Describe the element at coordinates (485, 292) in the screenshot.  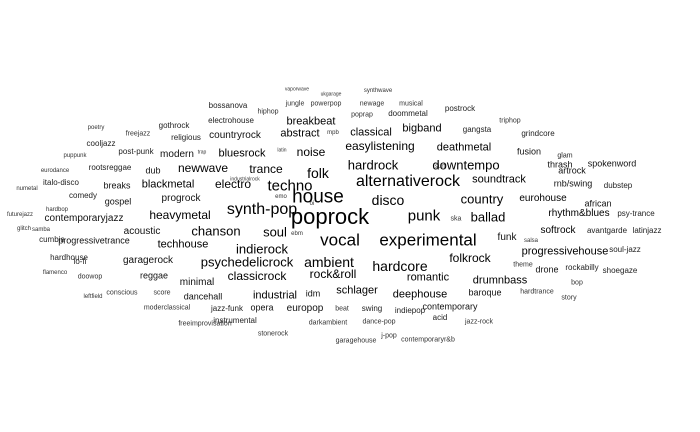
I see `cloud-word: baroque` at that location.